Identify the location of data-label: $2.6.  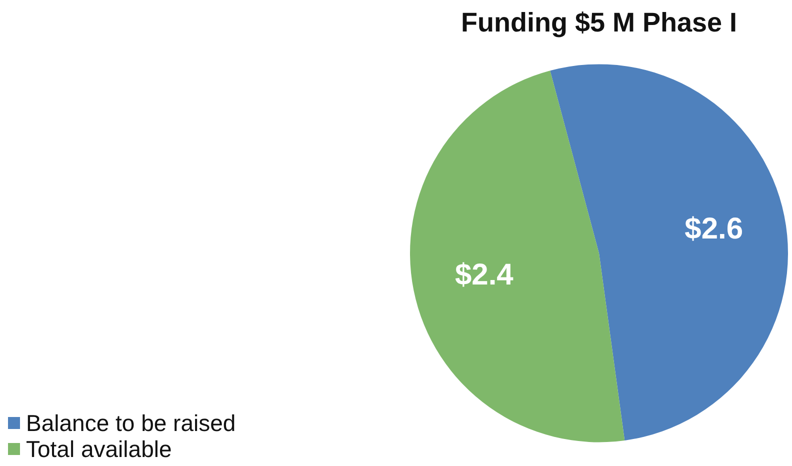
(714, 229).